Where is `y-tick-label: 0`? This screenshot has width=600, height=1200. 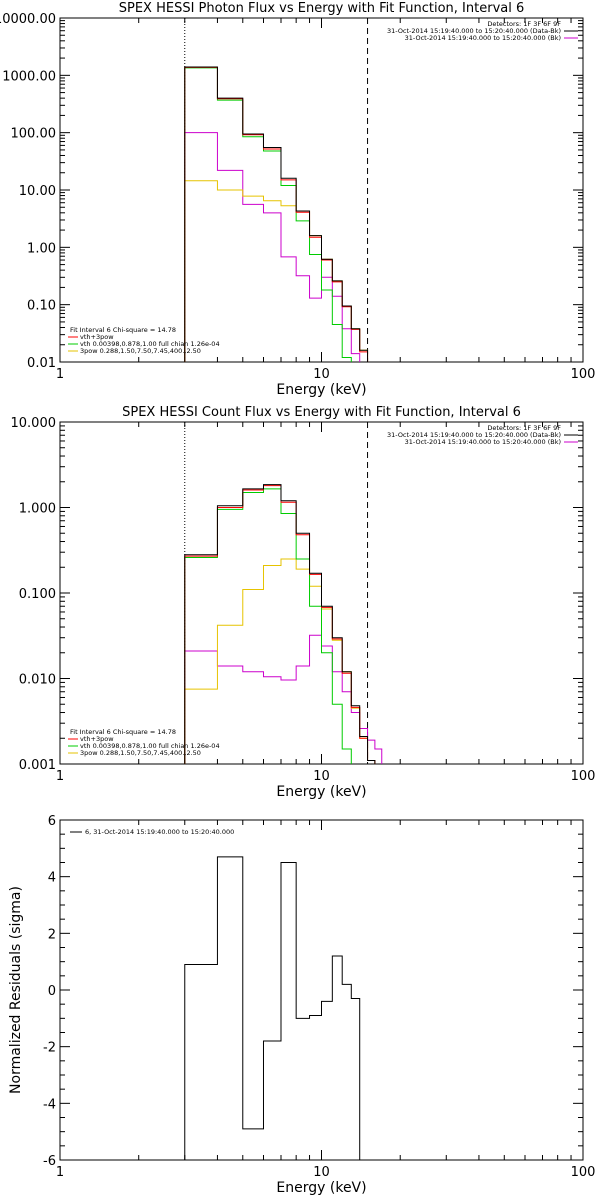 y-tick-label: 0 is located at coordinates (52, 991).